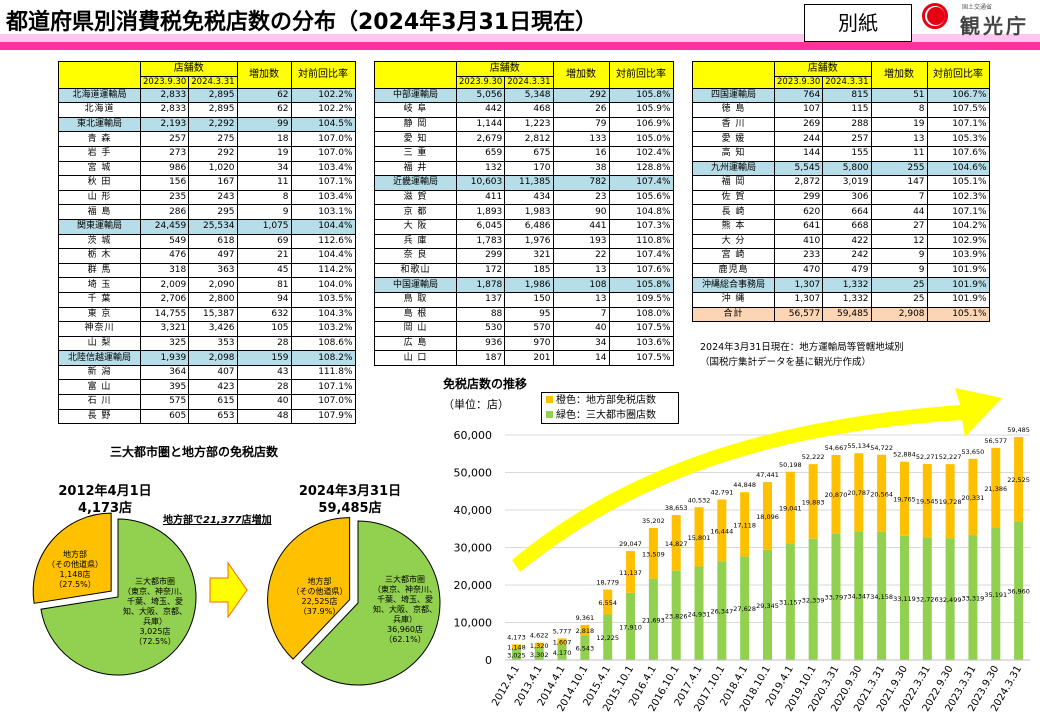 This screenshot has width=1040, height=720. What do you see at coordinates (847, 95) in the screenshot?
I see `count-2024-3-31: 815` at bounding box center [847, 95].